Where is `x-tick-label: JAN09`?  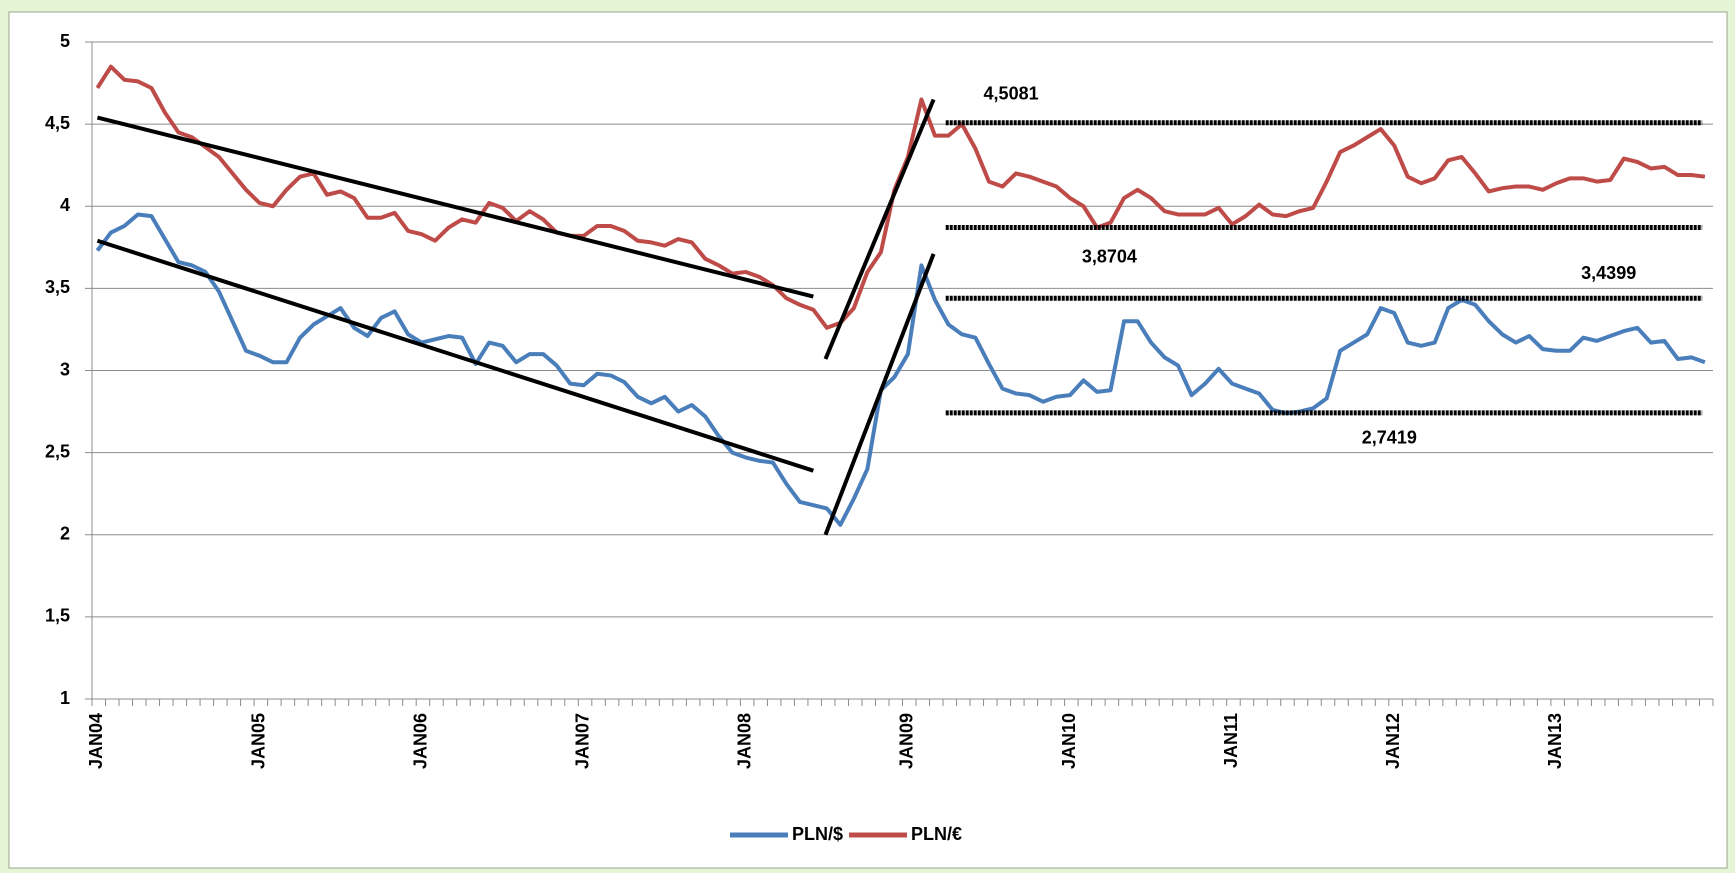 x-tick-label: JAN09 is located at coordinates (907, 741).